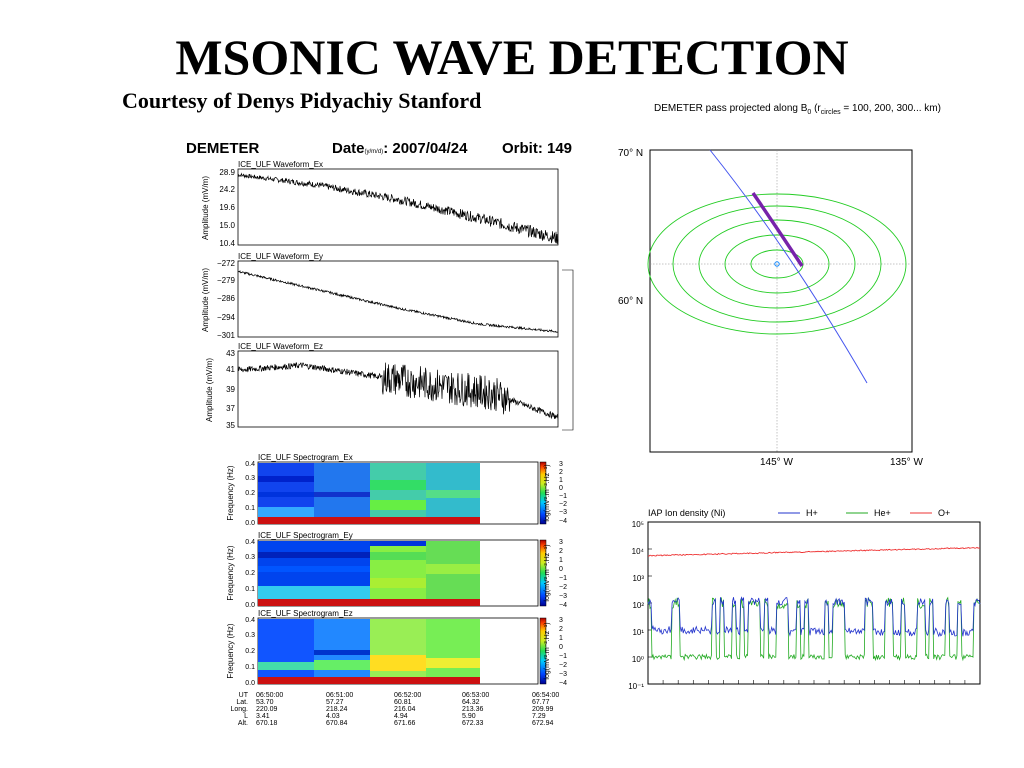 Image resolution: width=1024 pixels, height=768 pixels. Describe the element at coordinates (561, 542) in the screenshot. I see `spec-ey-cbar-tick-0: 3` at that location.